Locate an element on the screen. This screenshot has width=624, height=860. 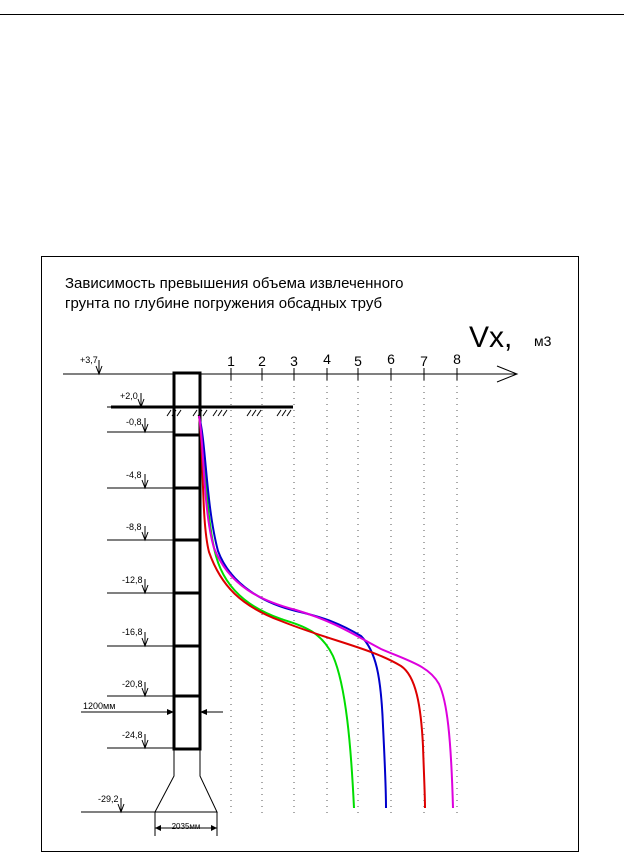
elevation-markers is located at coordinates (118, 587).